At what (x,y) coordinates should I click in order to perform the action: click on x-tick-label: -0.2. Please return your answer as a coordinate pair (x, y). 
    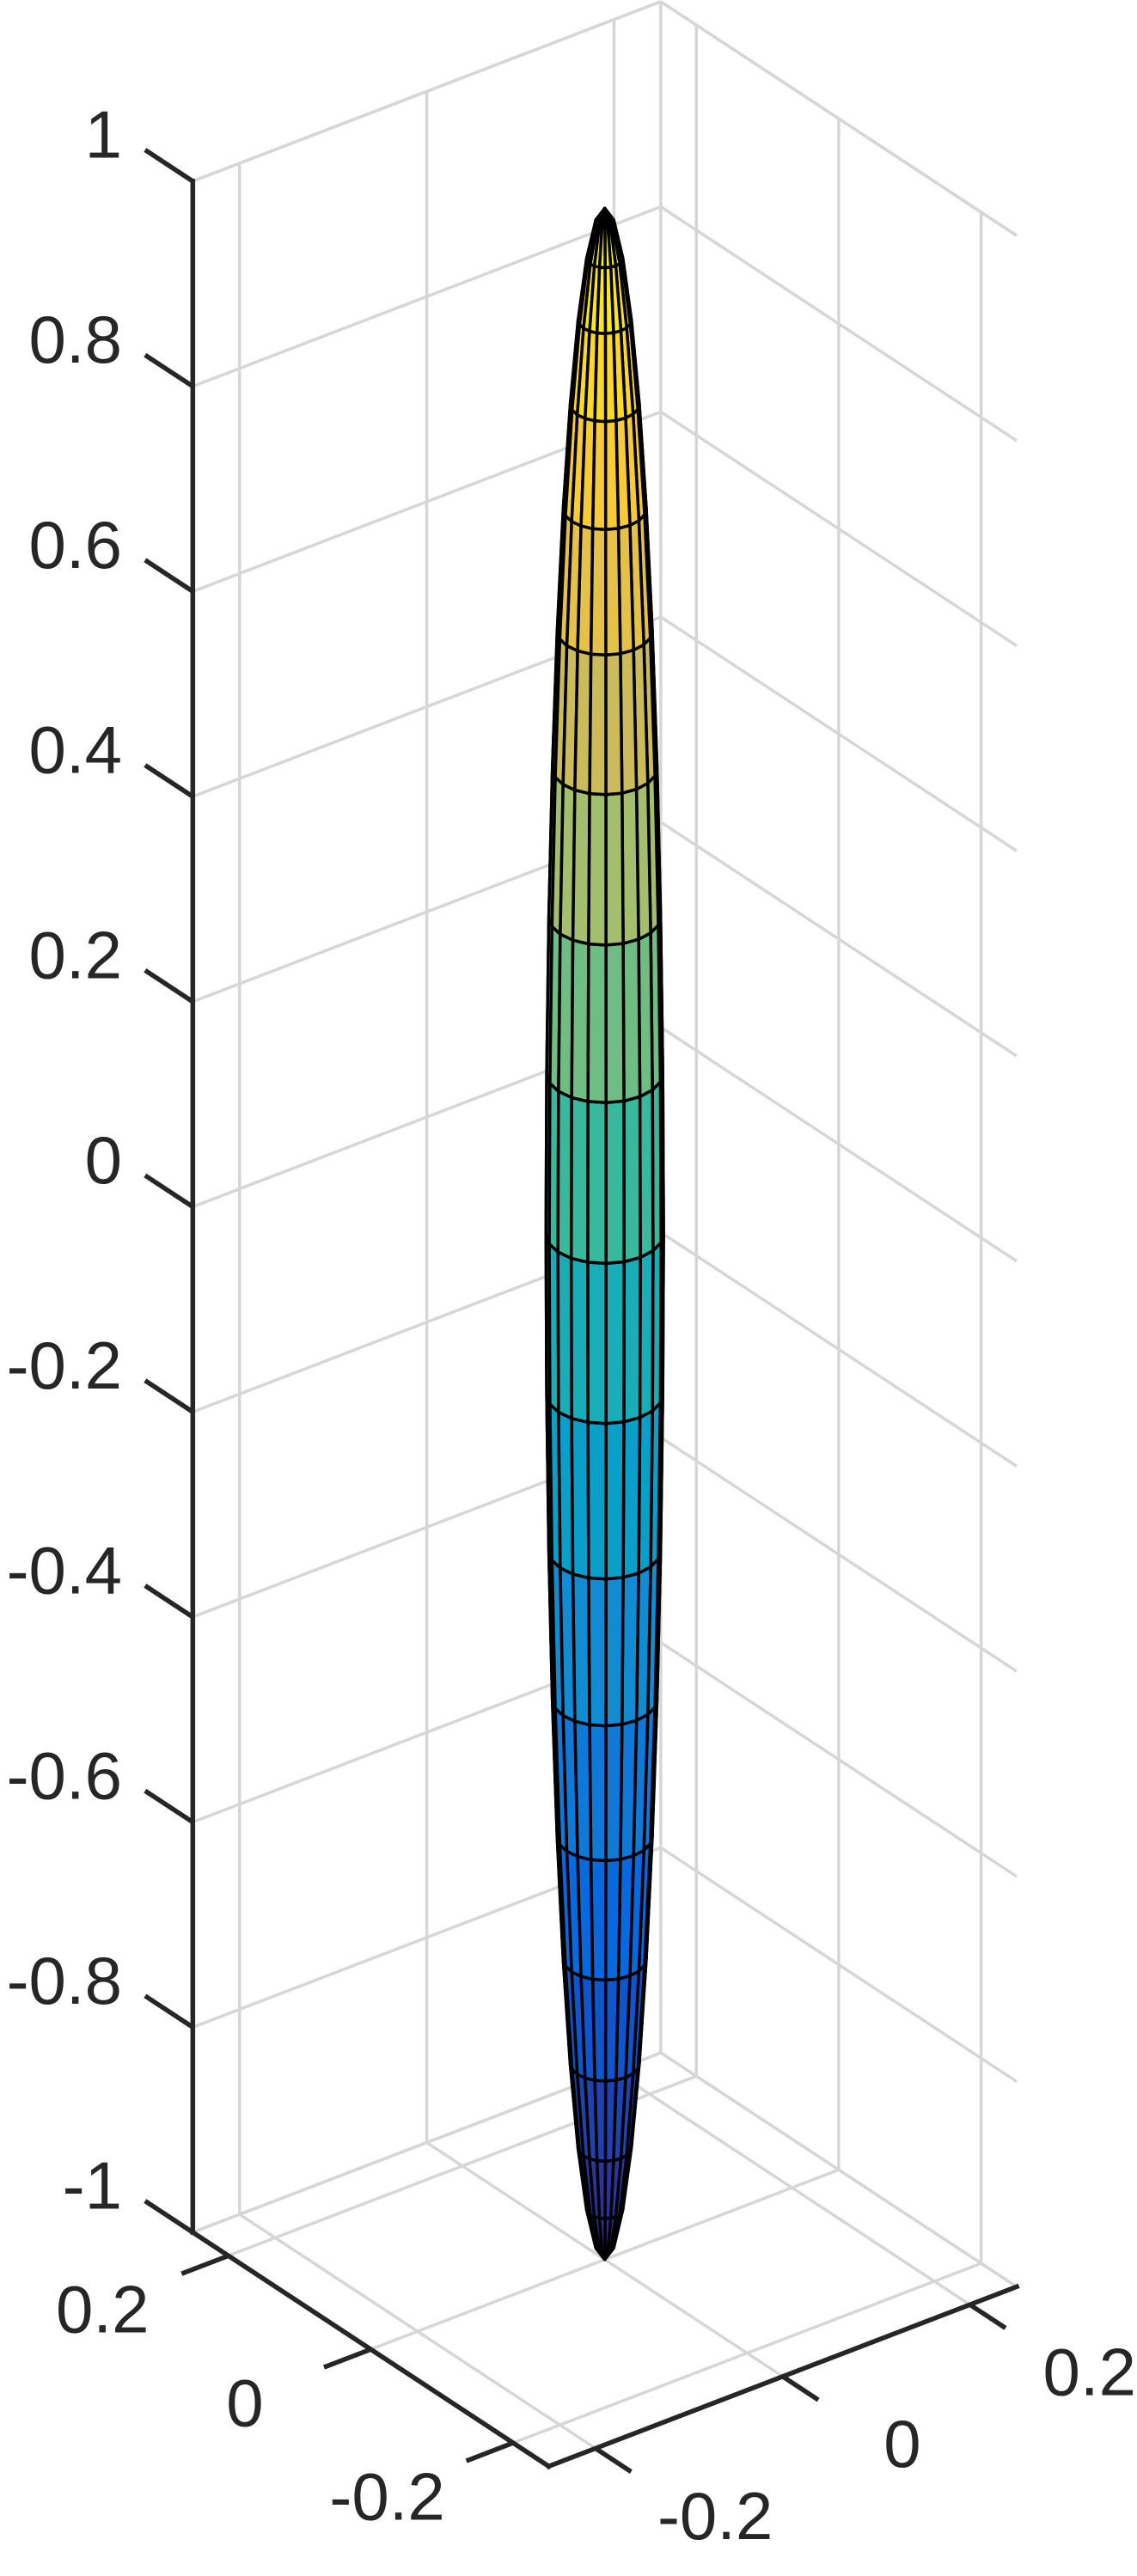
    Looking at the image, I should click on (715, 2516).